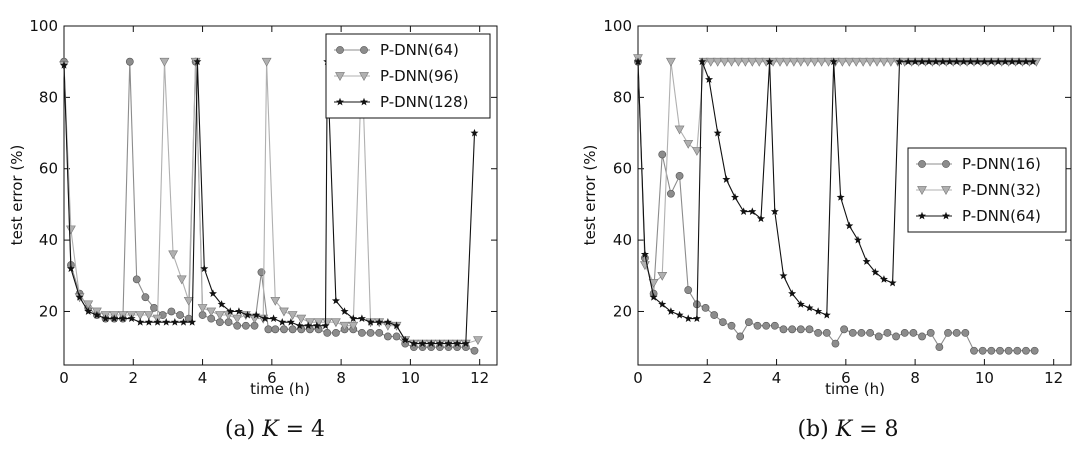  Describe the element at coordinates (419, 50) in the screenshot. I see `legend-label: P-DNN(64)` at that location.